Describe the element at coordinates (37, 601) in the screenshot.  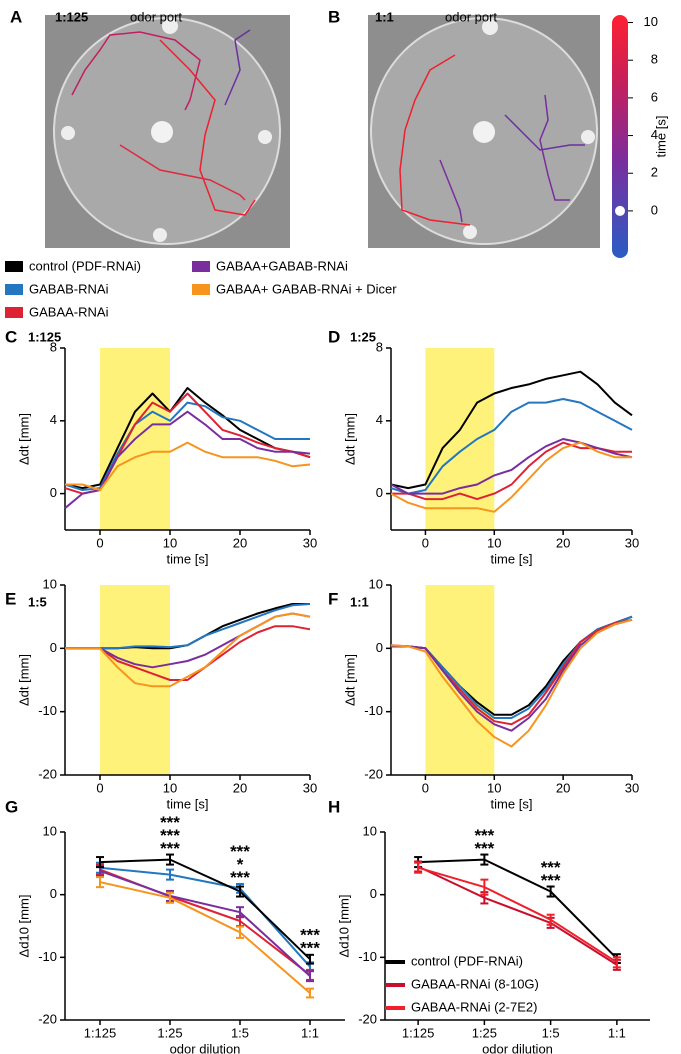
I see `panel-title: 1:5` at that location.